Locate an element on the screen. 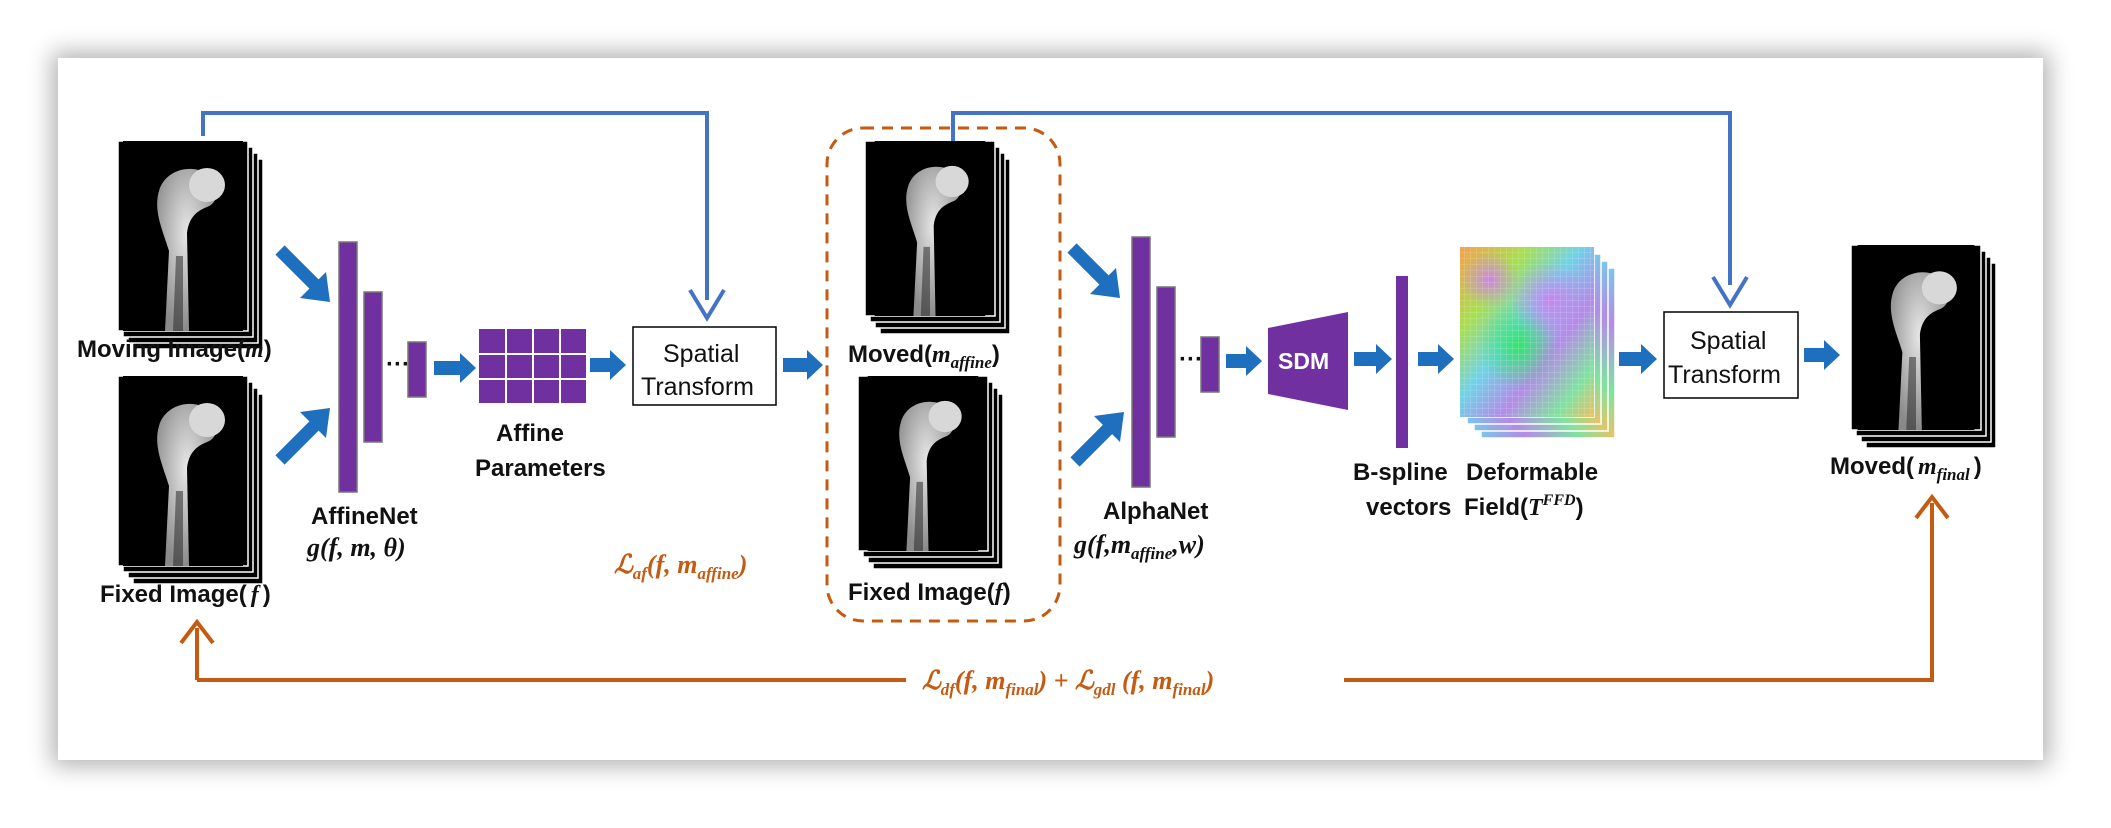 This screenshot has height=828, width=2111. spatial-transform-2-line1: Spatial is located at coordinates (1728, 341).